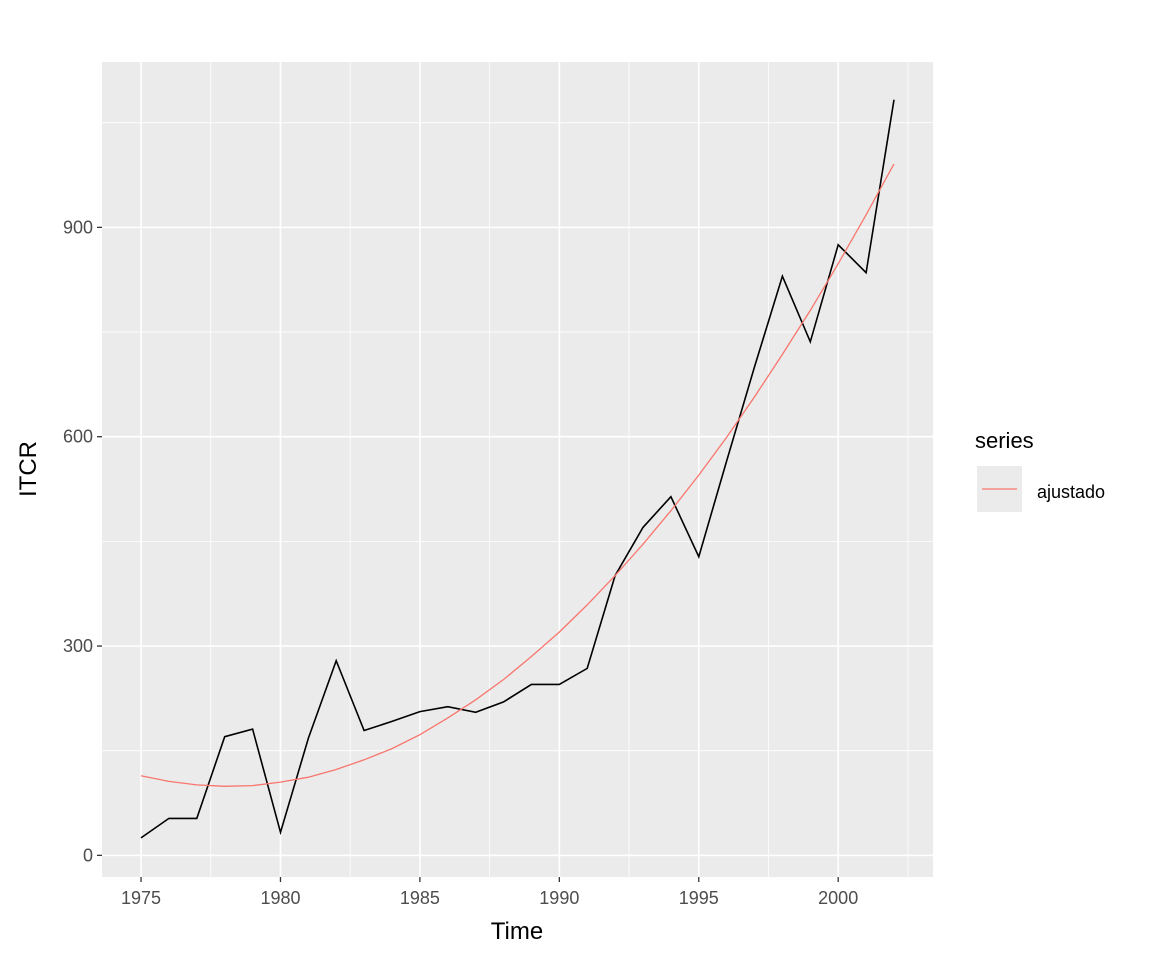  What do you see at coordinates (517, 931) in the screenshot?
I see `x-axis-label: Time` at bounding box center [517, 931].